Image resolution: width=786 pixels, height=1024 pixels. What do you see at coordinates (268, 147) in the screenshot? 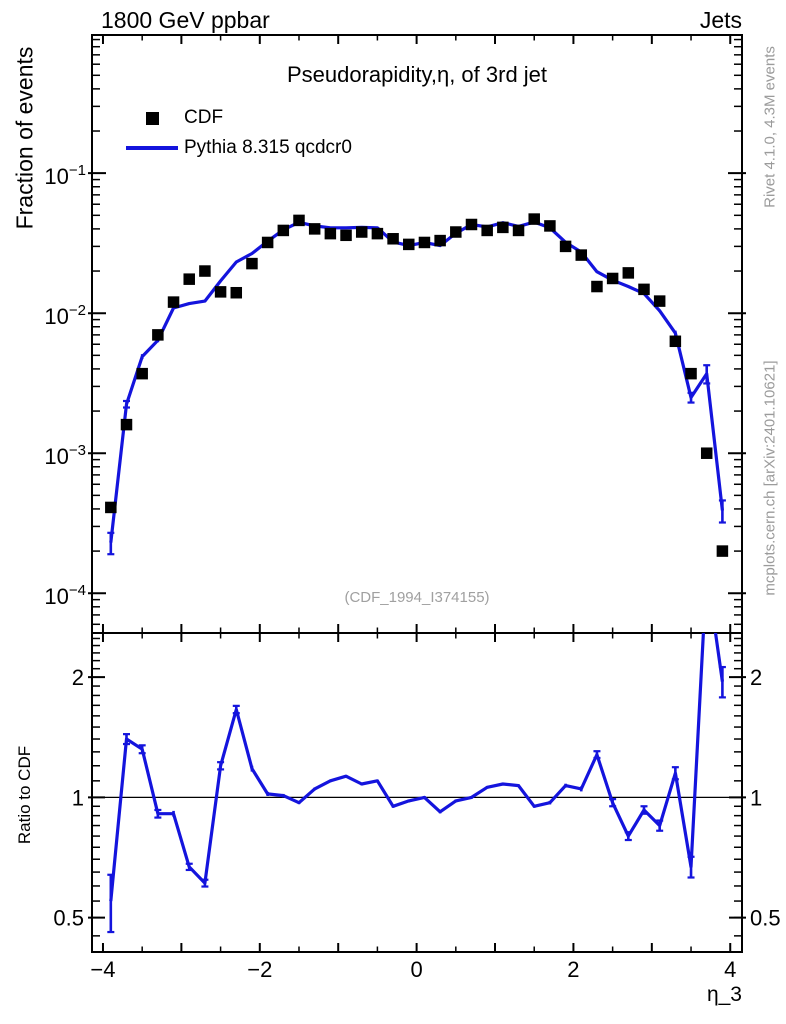
I see `legend-item-pythia: Pythia 8.315 qcdcr0` at bounding box center [268, 147].